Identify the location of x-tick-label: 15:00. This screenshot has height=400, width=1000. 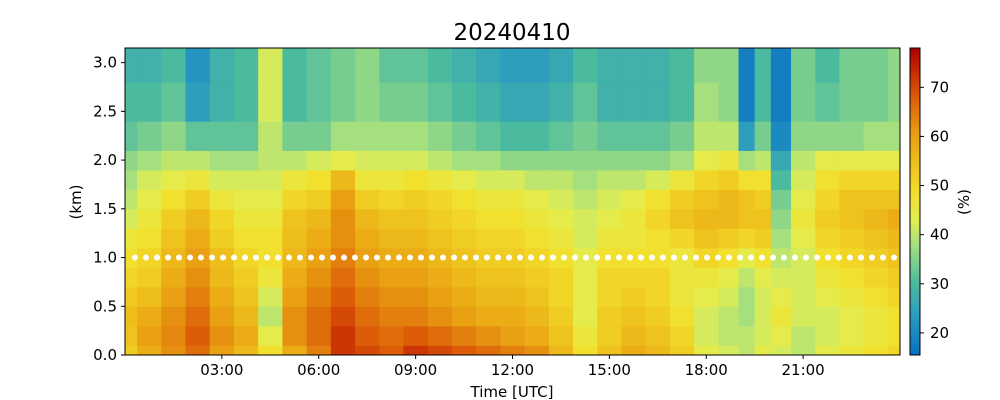
(609, 370).